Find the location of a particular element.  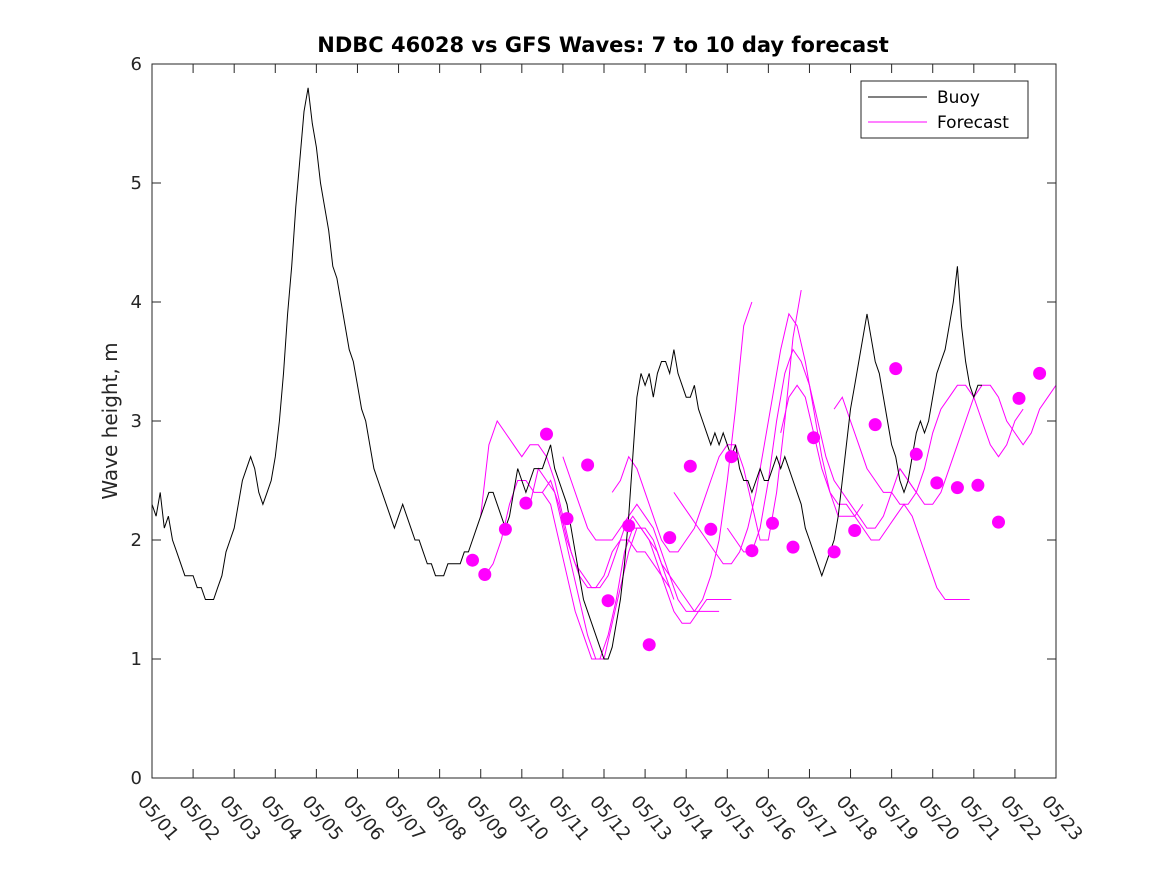

y-tick-label-1: 1 is located at coordinates (136, 659).